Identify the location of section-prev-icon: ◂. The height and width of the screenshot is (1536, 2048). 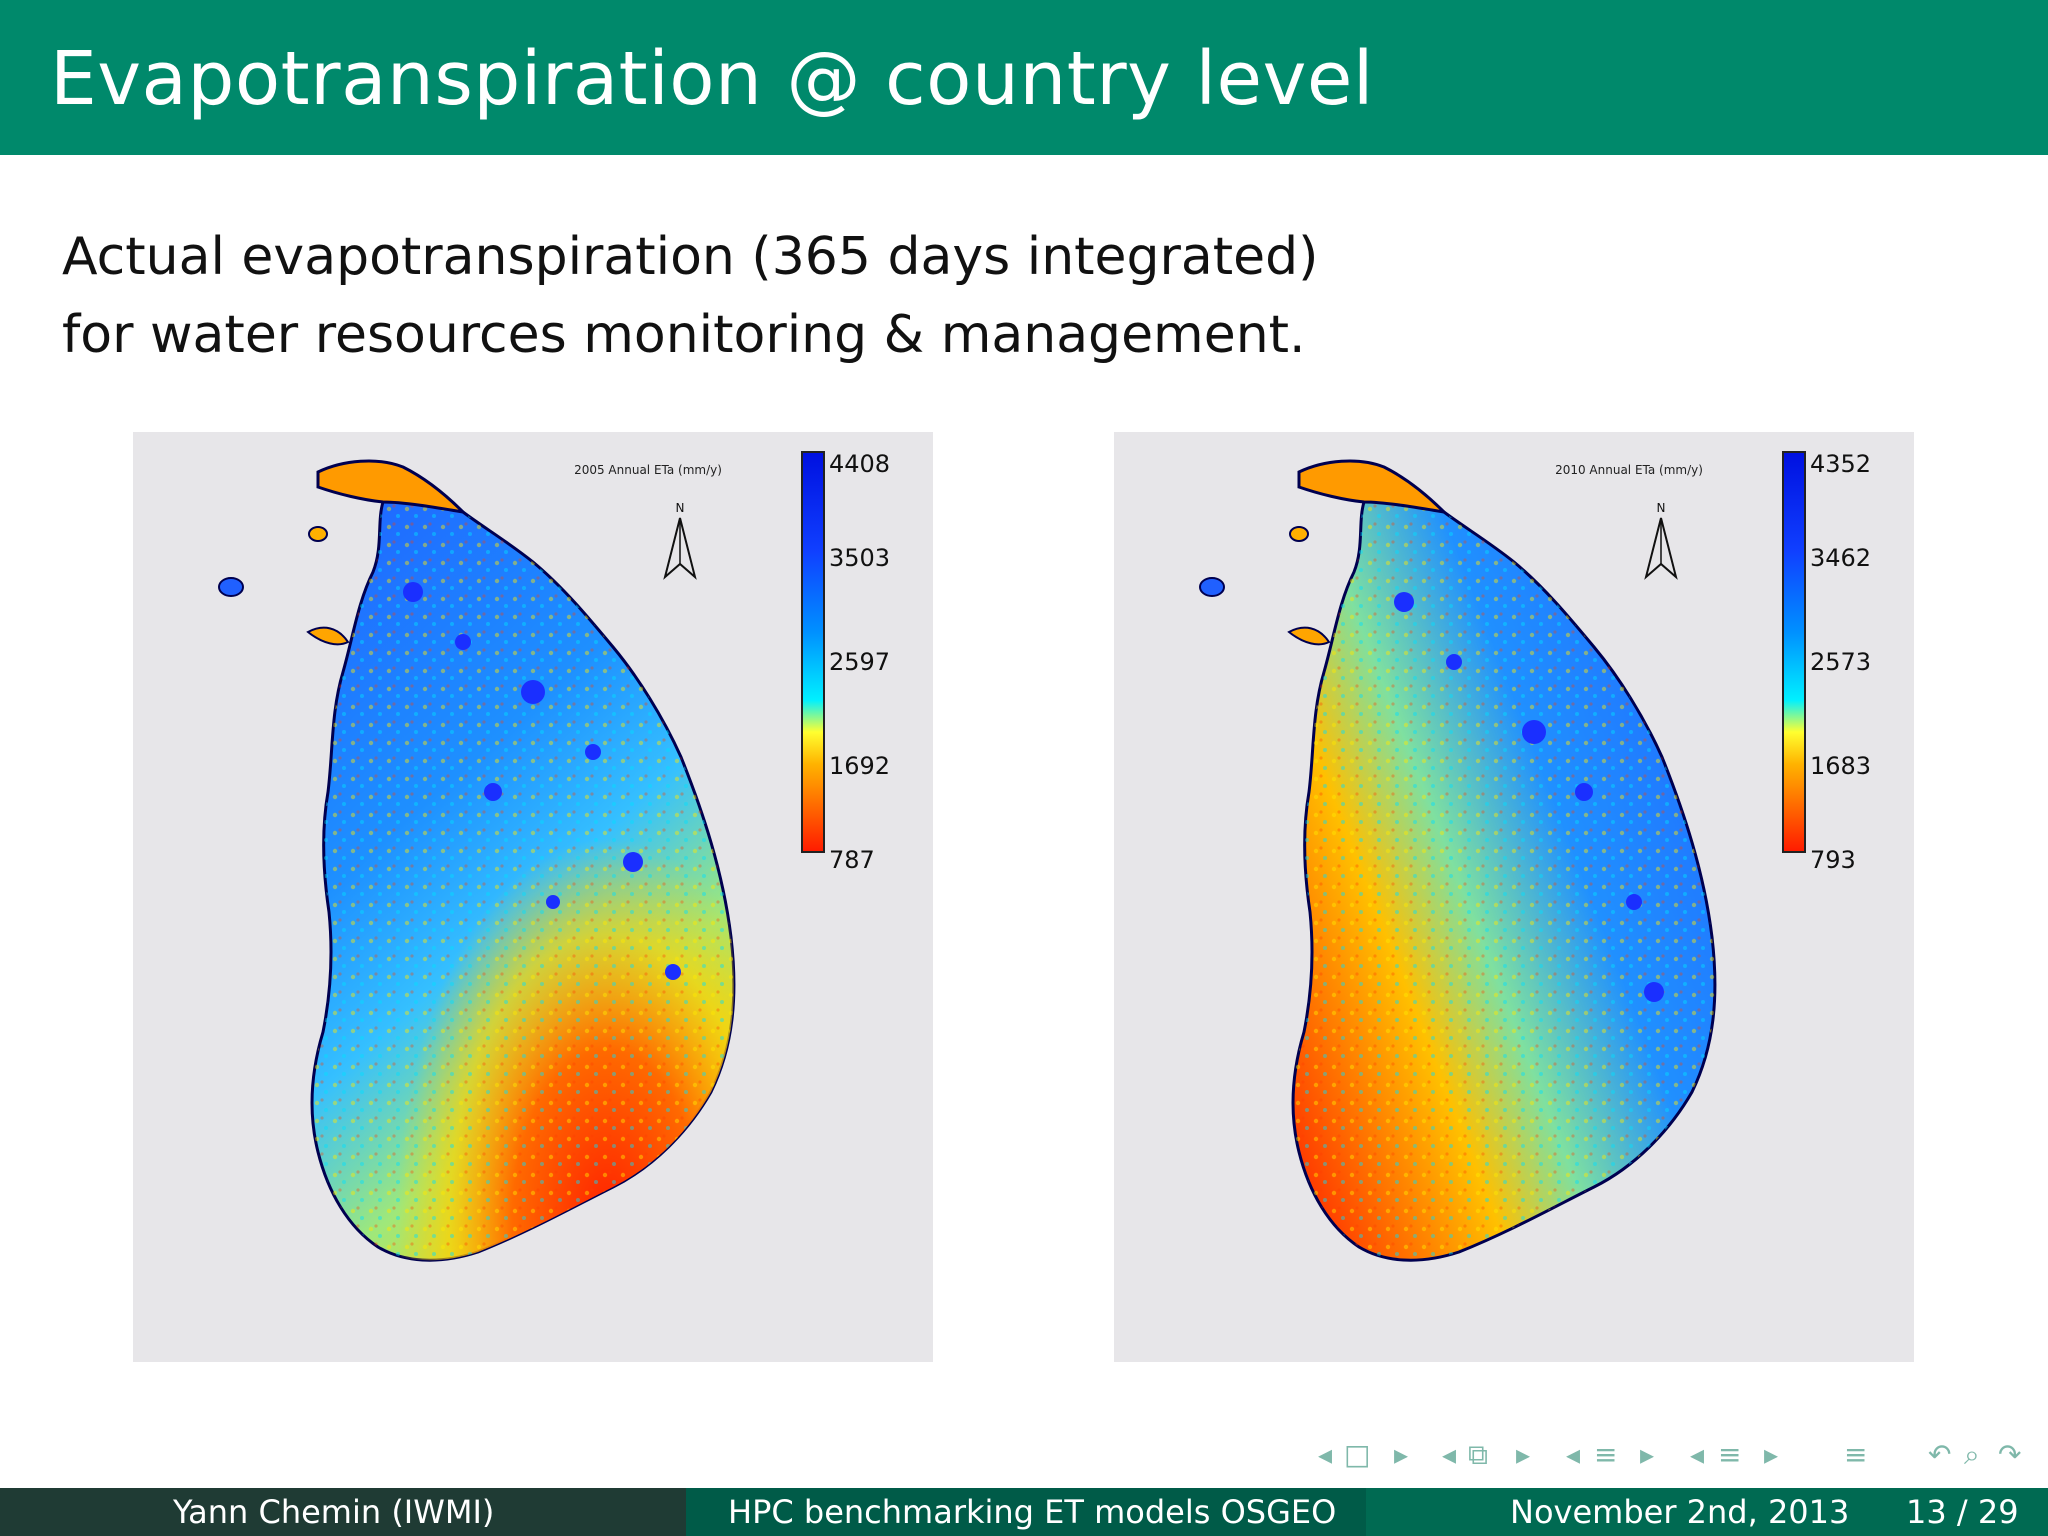
(1573, 1454).